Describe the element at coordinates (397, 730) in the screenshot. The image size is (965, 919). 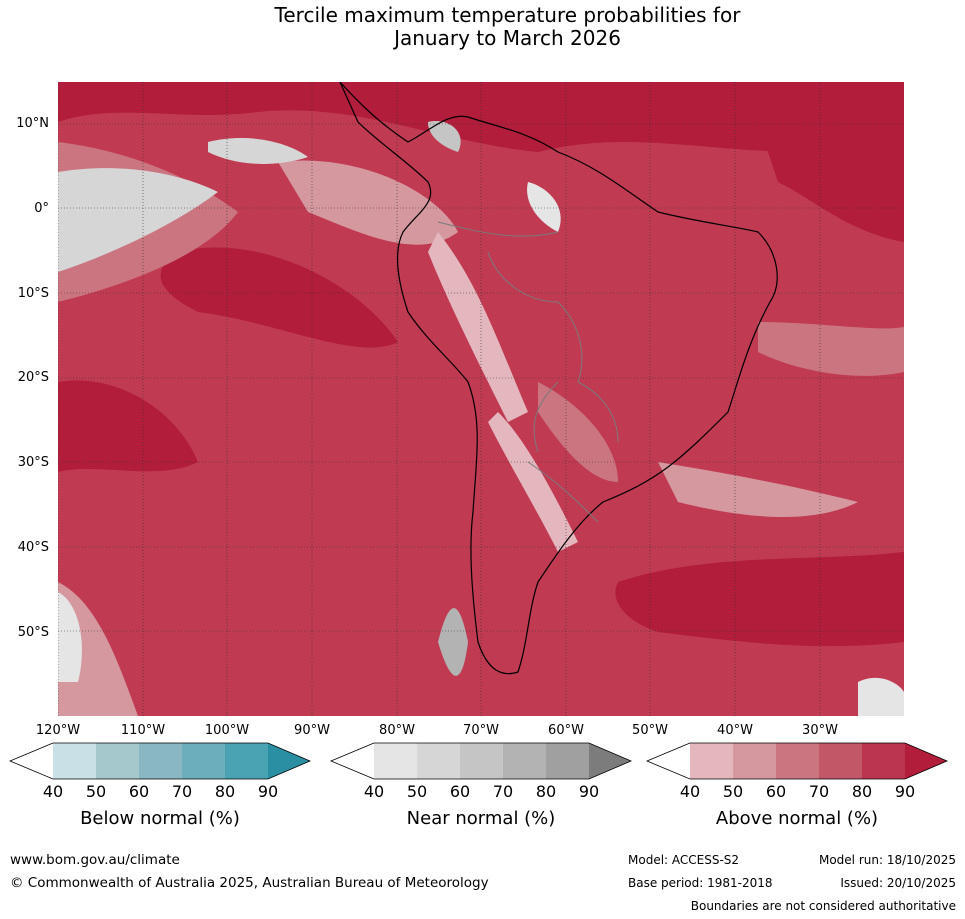
I see `lon-label-80w: 80°W` at that location.